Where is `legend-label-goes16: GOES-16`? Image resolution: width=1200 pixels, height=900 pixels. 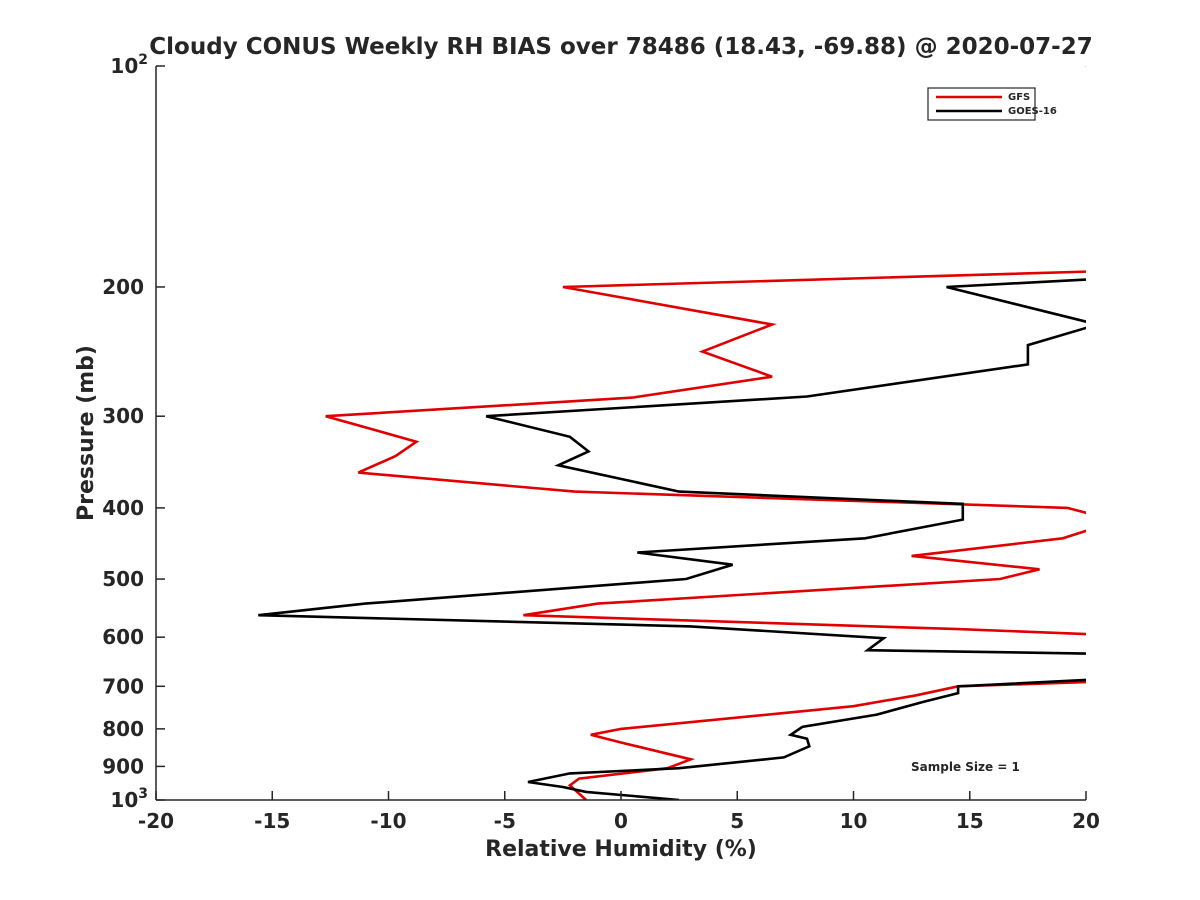 legend-label-goes16: GOES-16 is located at coordinates (1032, 111).